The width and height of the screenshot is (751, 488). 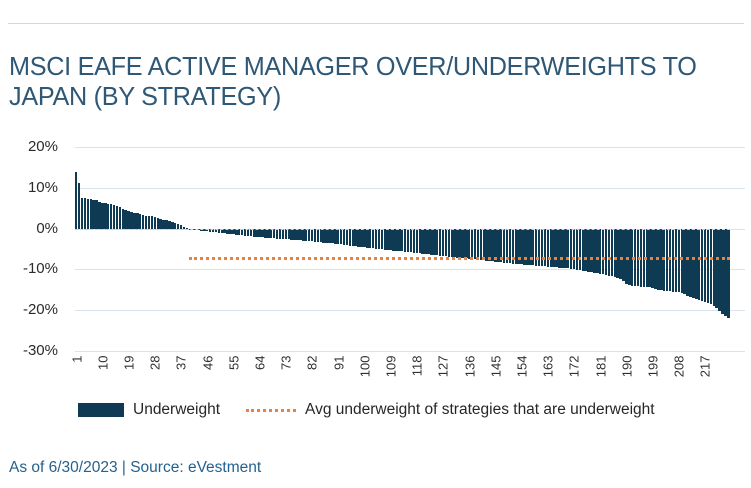 I want to click on x-tick-label: 10, so click(x=103, y=362).